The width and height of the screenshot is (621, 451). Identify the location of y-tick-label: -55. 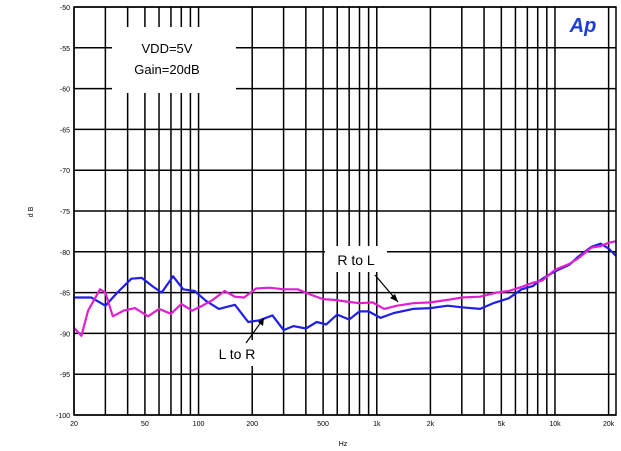
(65, 49).